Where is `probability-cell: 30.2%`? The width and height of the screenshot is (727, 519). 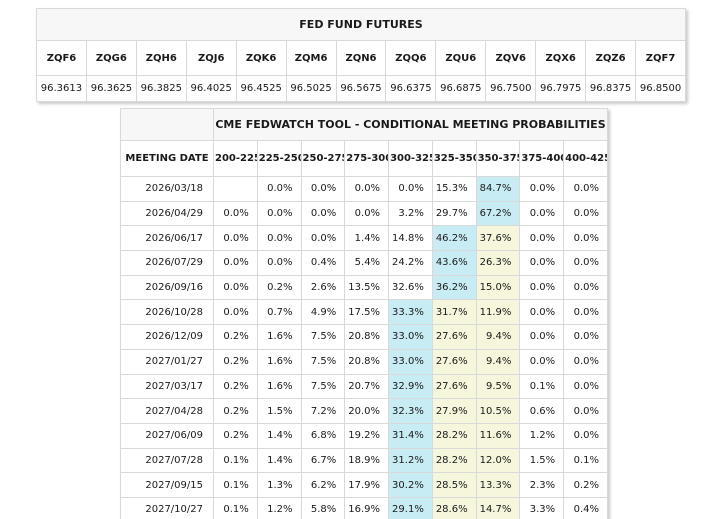
probability-cell: 30.2% is located at coordinates (410, 485).